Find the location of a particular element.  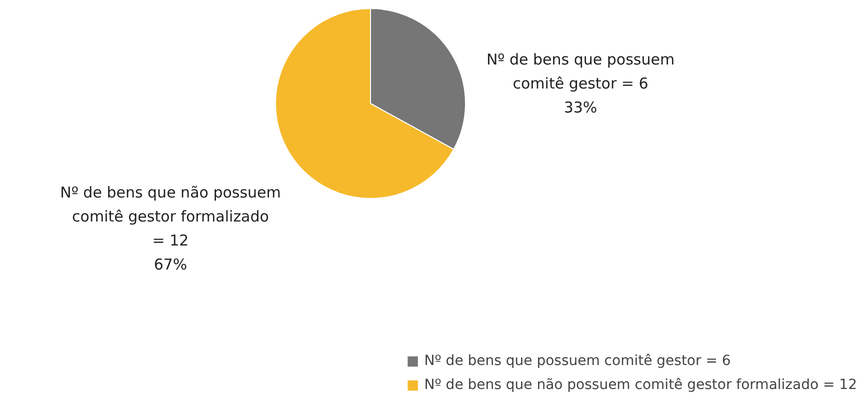

legend-label: Nº de bens que não possuem comitê gestor formalizado = 12 is located at coordinates (640, 385).